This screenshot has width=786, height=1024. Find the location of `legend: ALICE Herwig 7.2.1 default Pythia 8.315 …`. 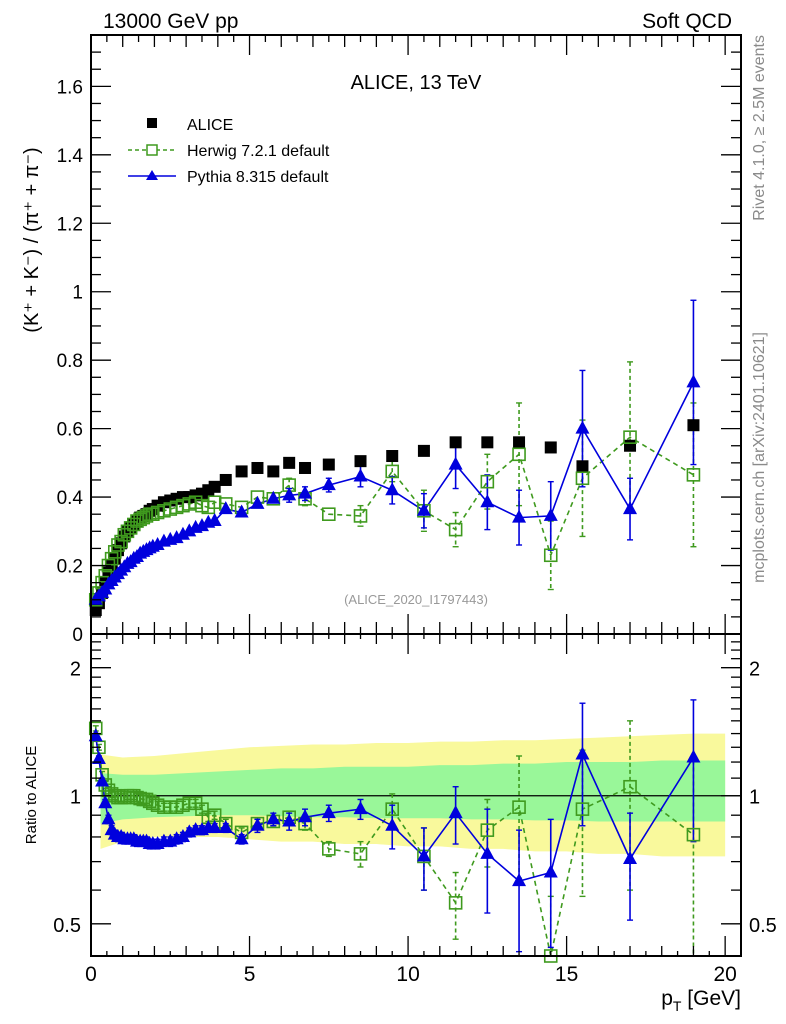

legend: ALICE Herwig 7.2.1 default Pythia 8.315 … is located at coordinates (229, 151).